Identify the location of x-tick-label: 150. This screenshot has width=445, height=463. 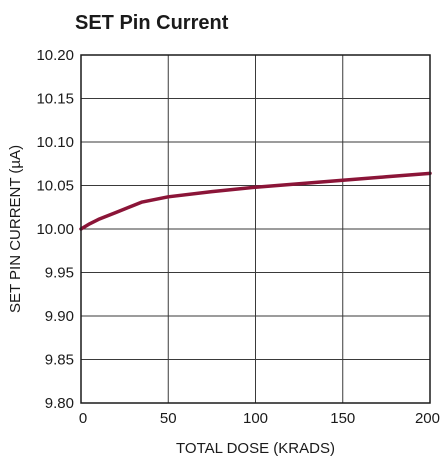
(342, 418).